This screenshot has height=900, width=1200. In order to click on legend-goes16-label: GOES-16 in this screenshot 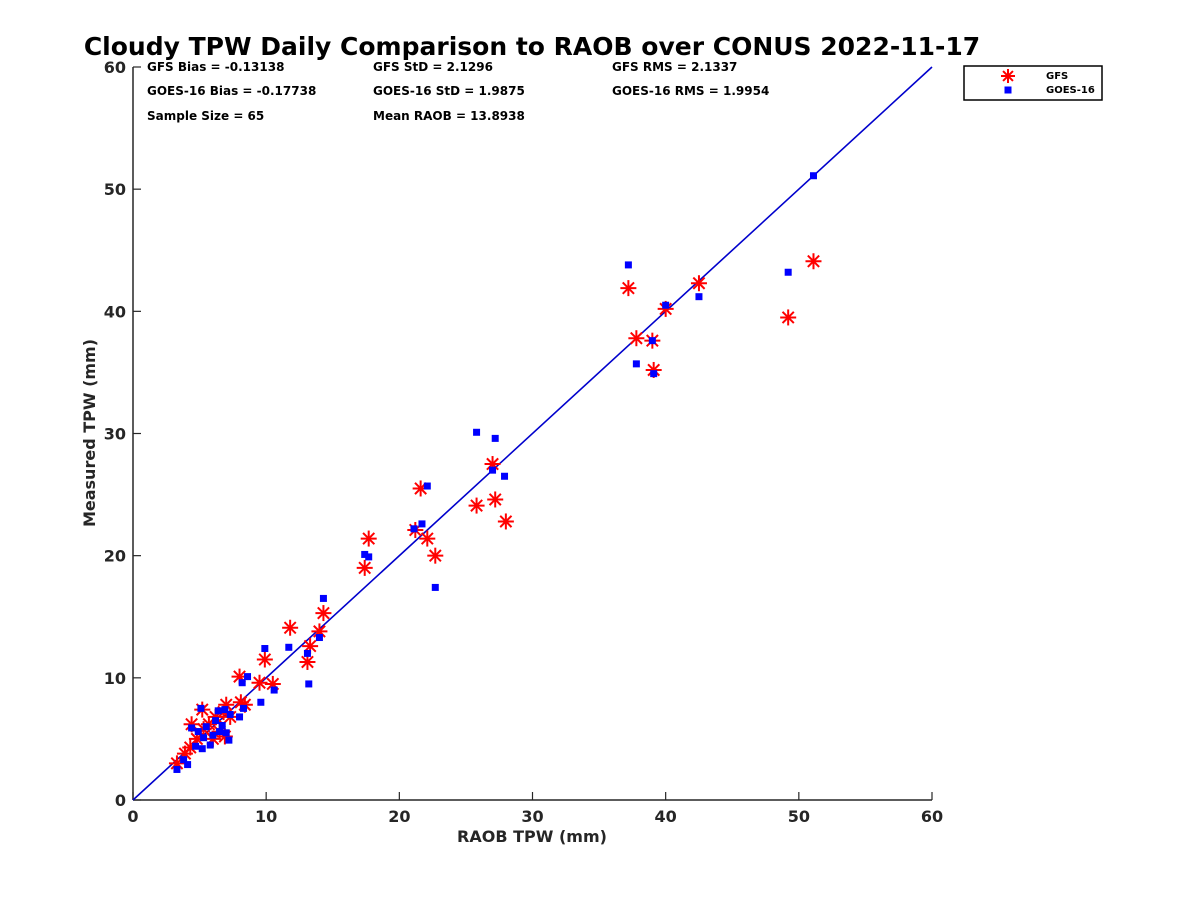, I will do `click(1070, 90)`.